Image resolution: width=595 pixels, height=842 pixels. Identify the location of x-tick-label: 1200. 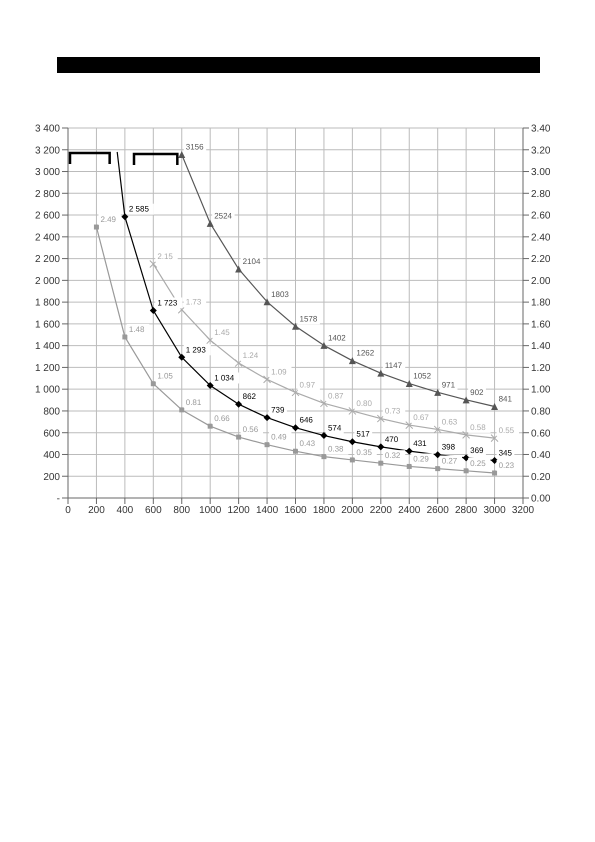
(239, 510).